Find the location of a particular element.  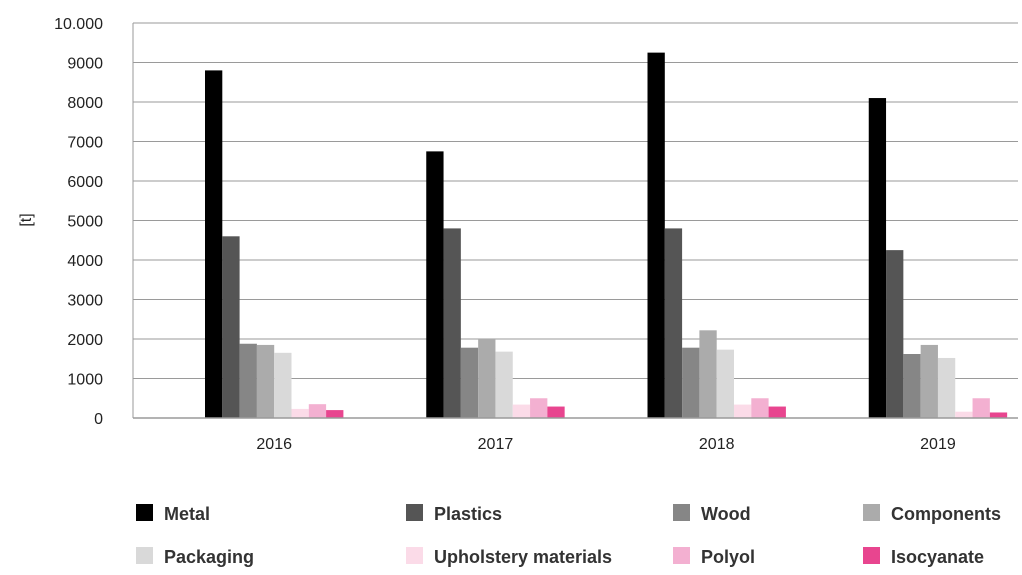

x-tick-label: 2018 is located at coordinates (717, 444).